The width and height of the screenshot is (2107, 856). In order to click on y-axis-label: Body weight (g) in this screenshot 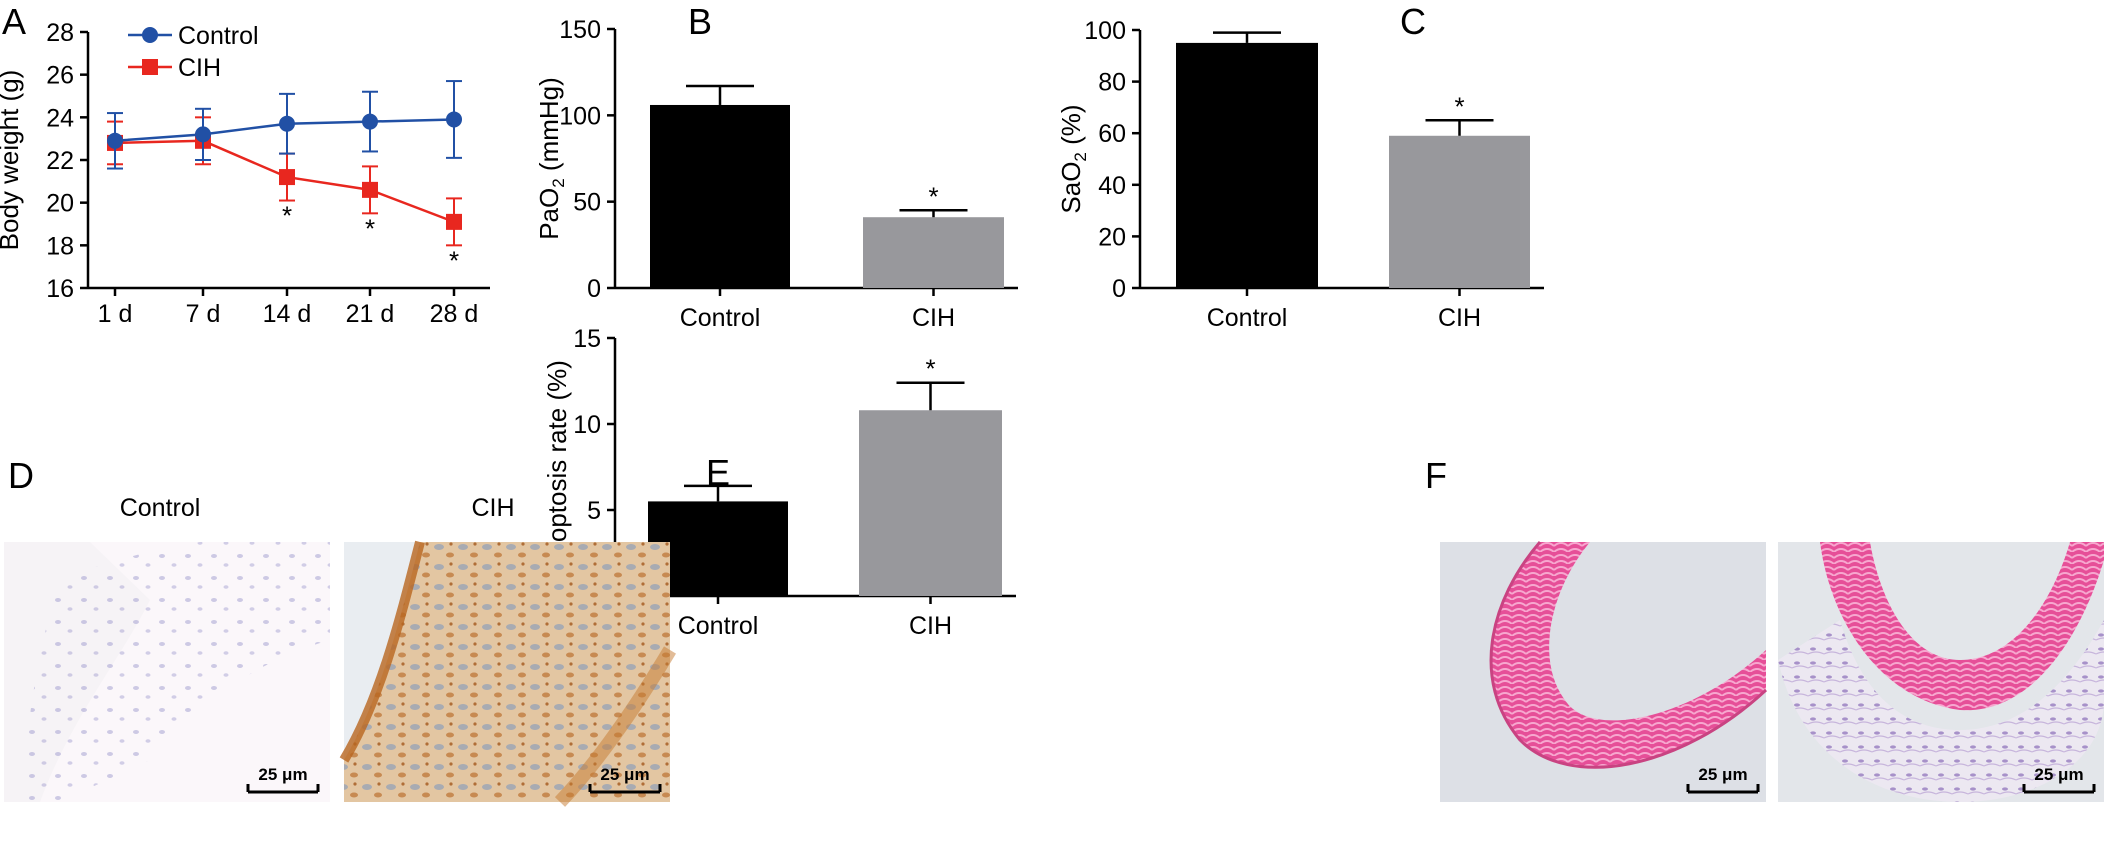, I will do `click(12, 160)`.